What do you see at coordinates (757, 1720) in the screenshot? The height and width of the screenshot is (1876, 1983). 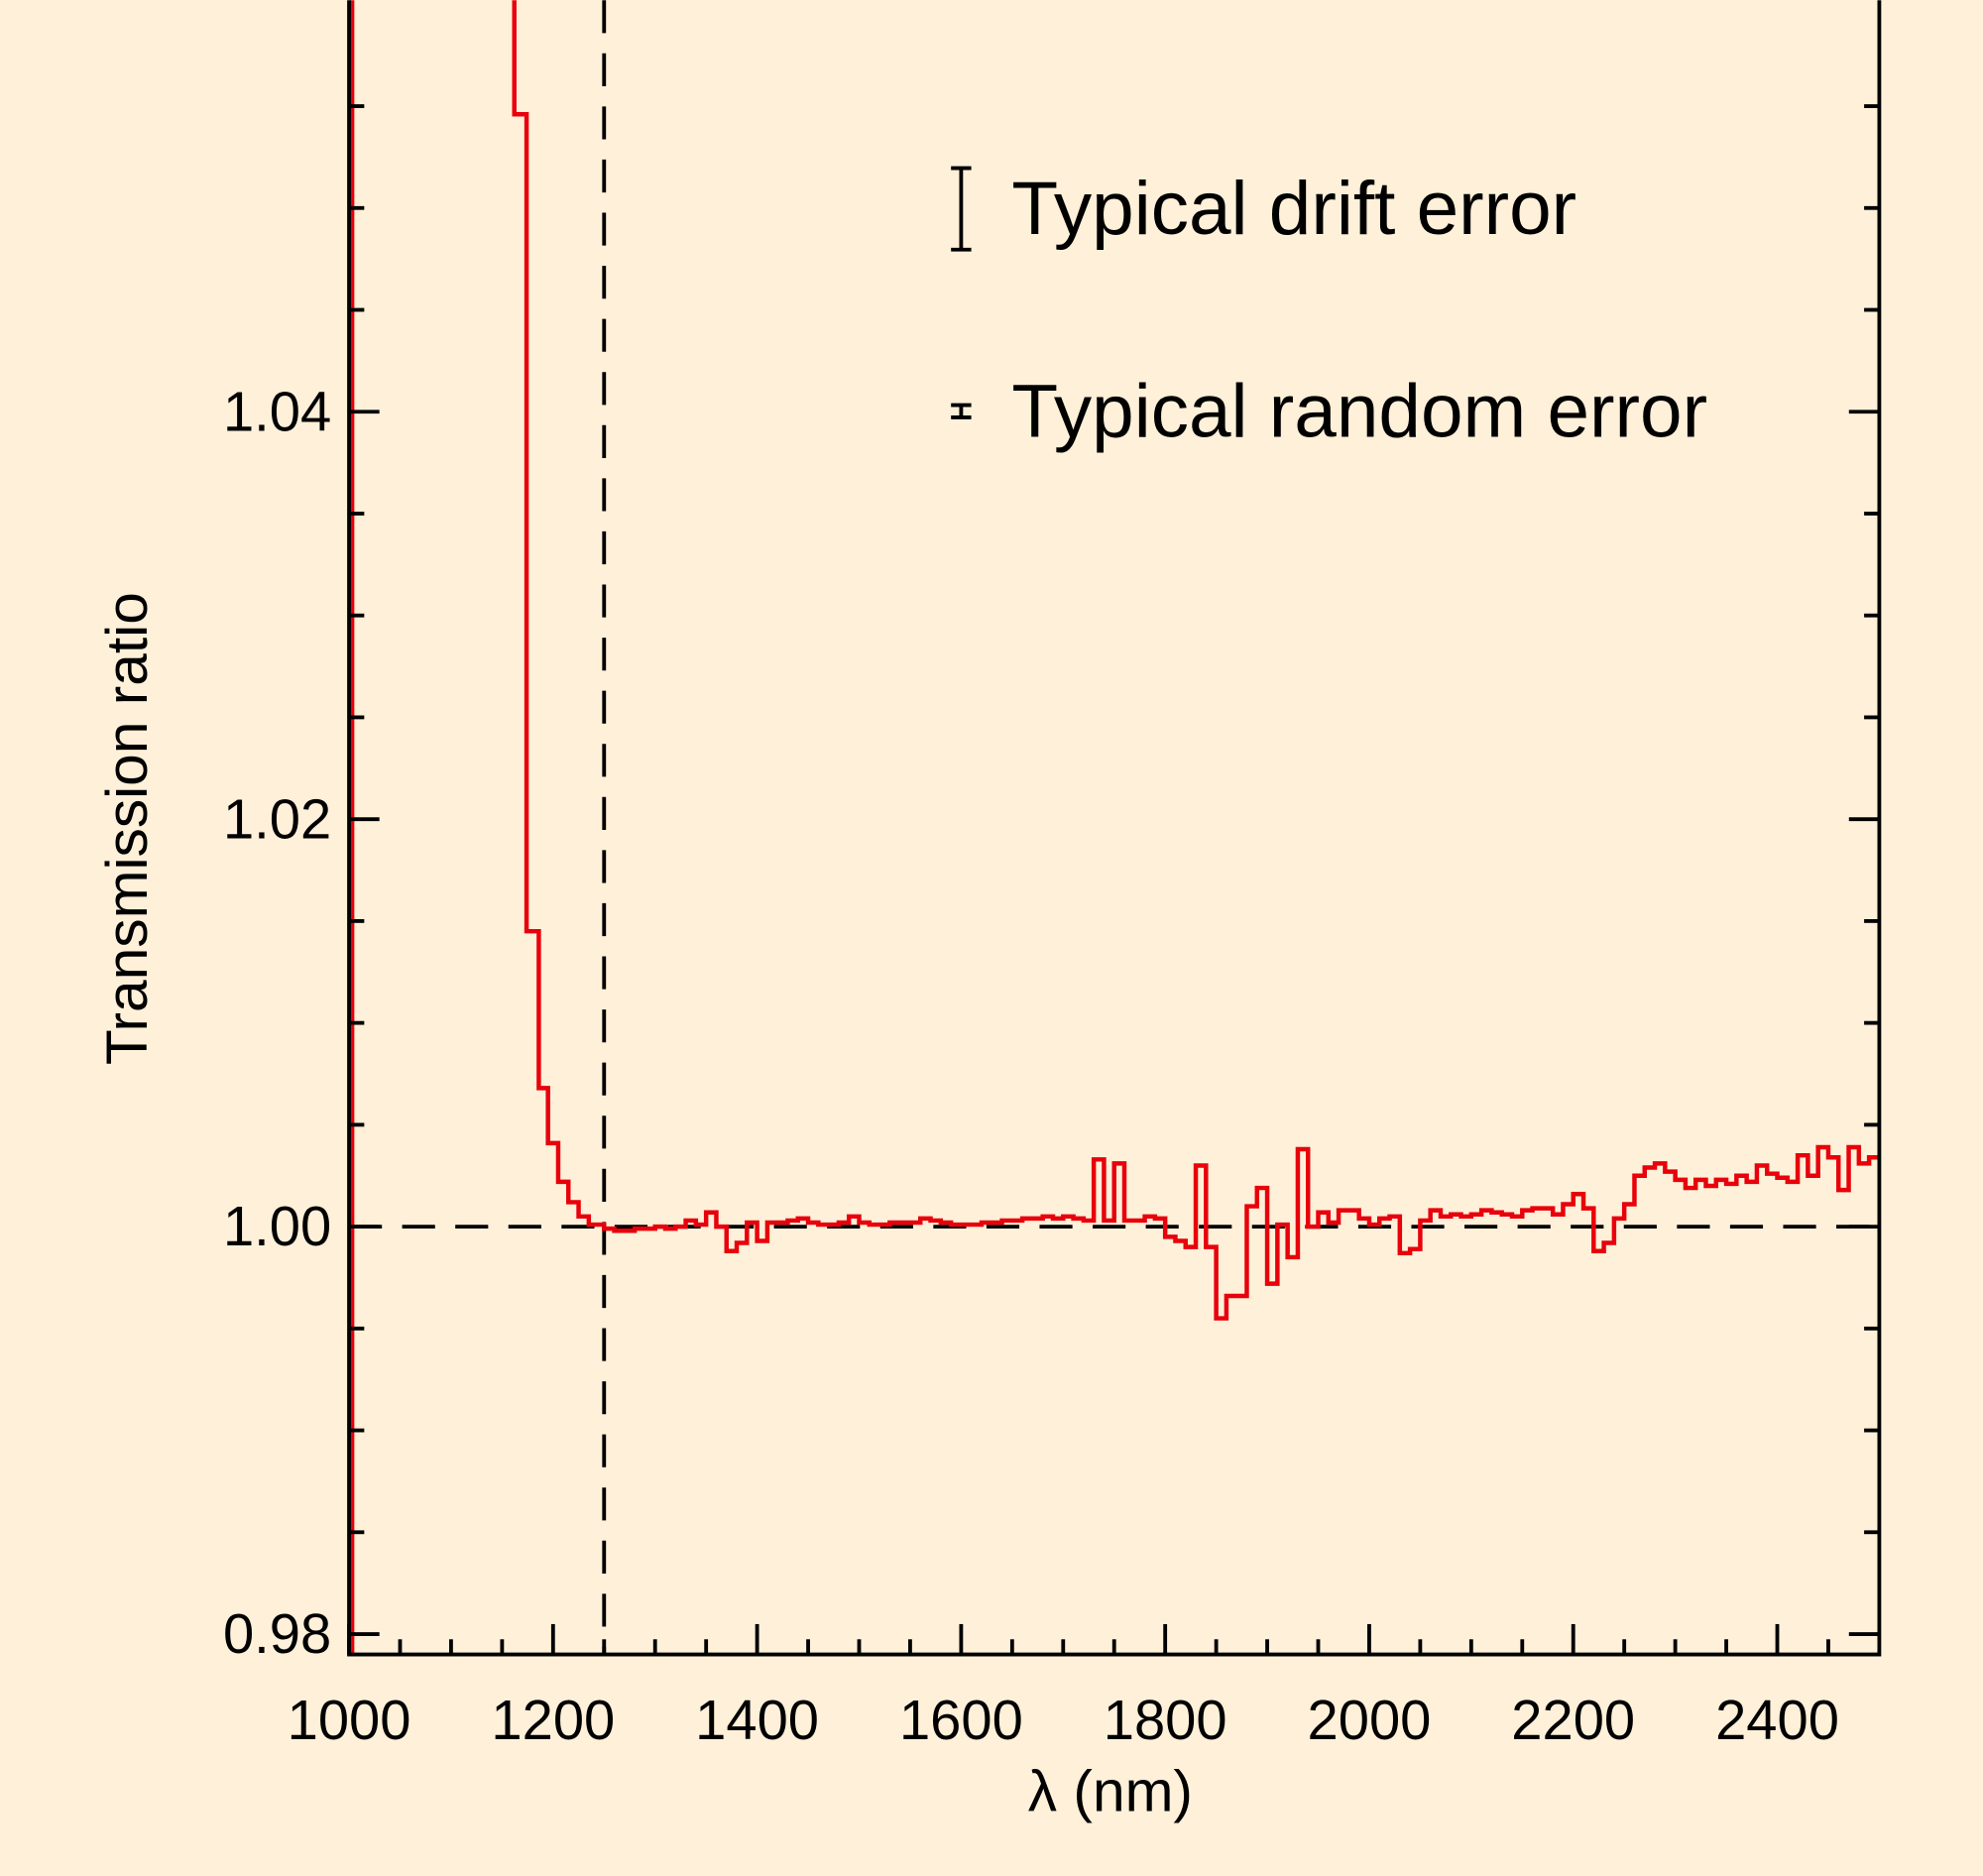 I see `x-tick-label: 1400` at bounding box center [757, 1720].